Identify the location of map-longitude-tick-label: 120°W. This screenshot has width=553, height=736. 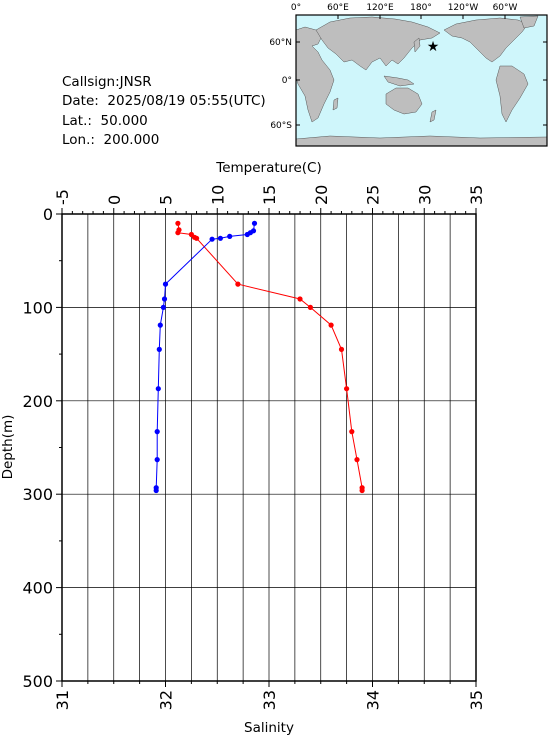
(463, 8).